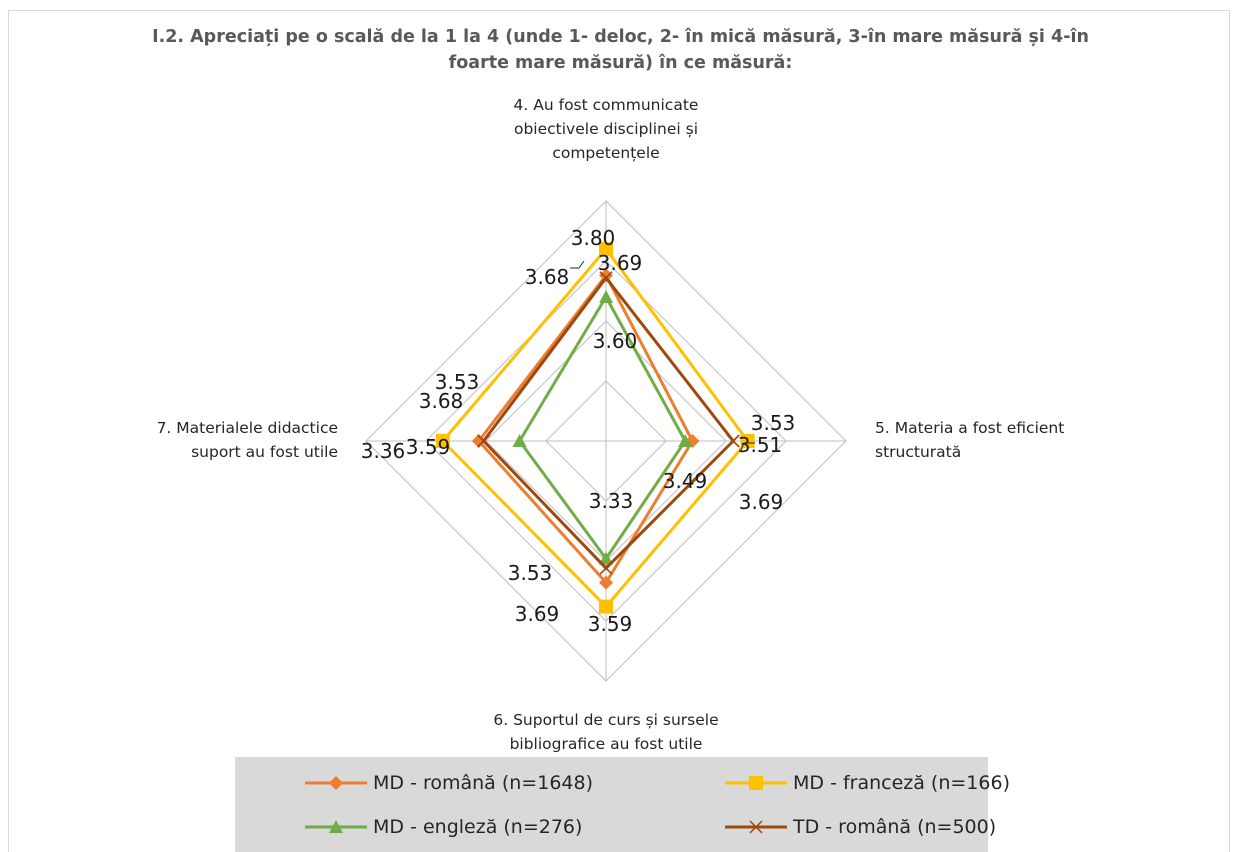 Image resolution: width=1241 pixels, height=852 pixels. What do you see at coordinates (756, 783) in the screenshot?
I see `legend-swatch-square-icon` at bounding box center [756, 783].